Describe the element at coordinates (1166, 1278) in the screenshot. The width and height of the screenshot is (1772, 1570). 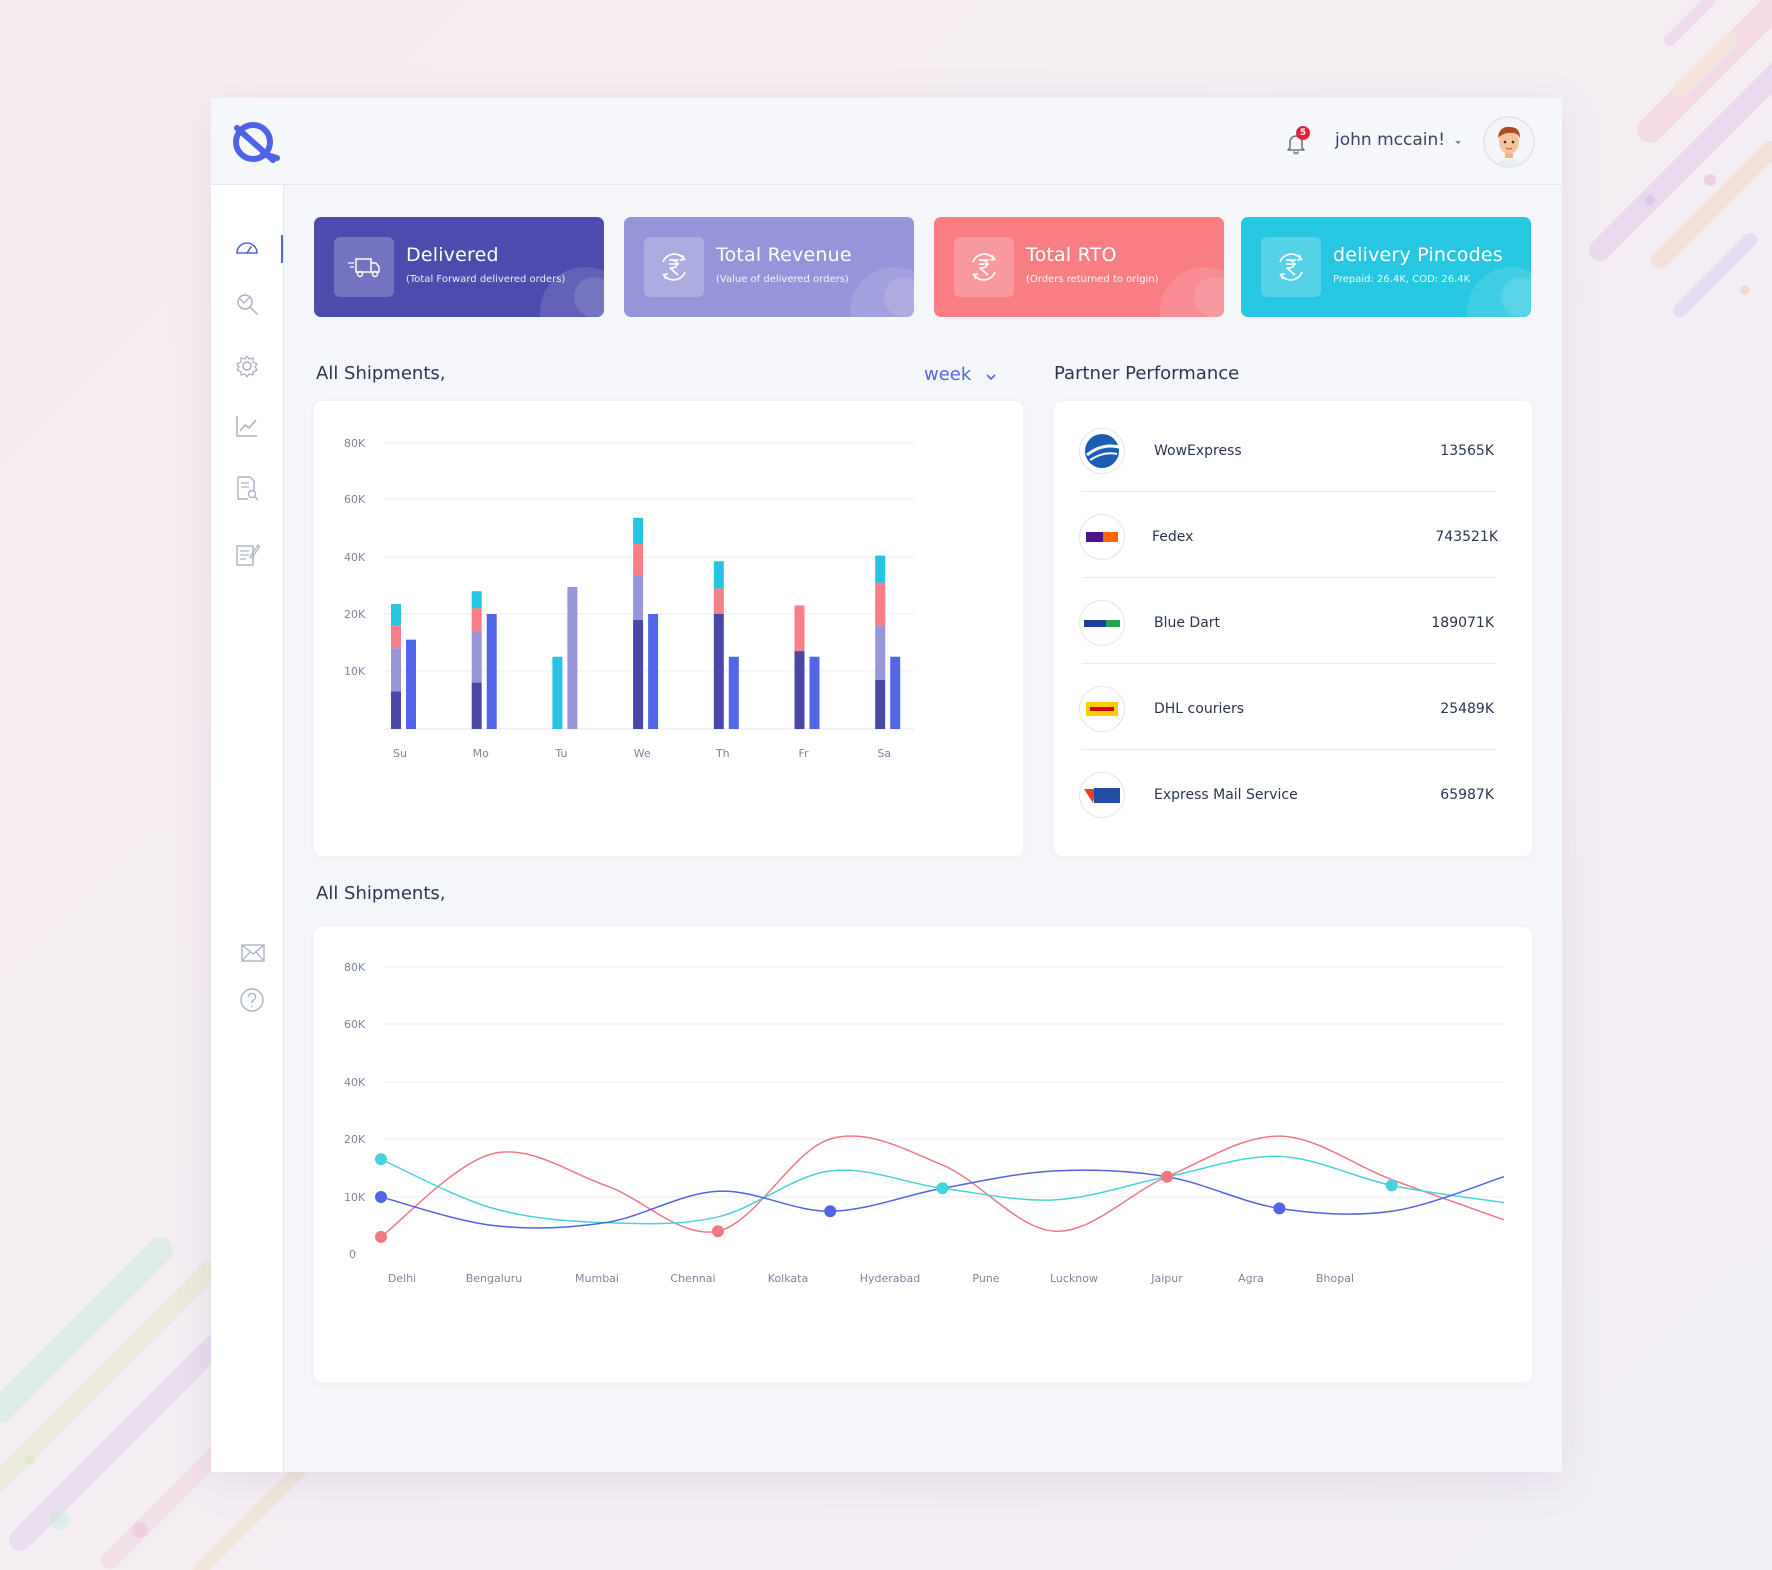
I see `x-tick-label: Jaipur` at that location.